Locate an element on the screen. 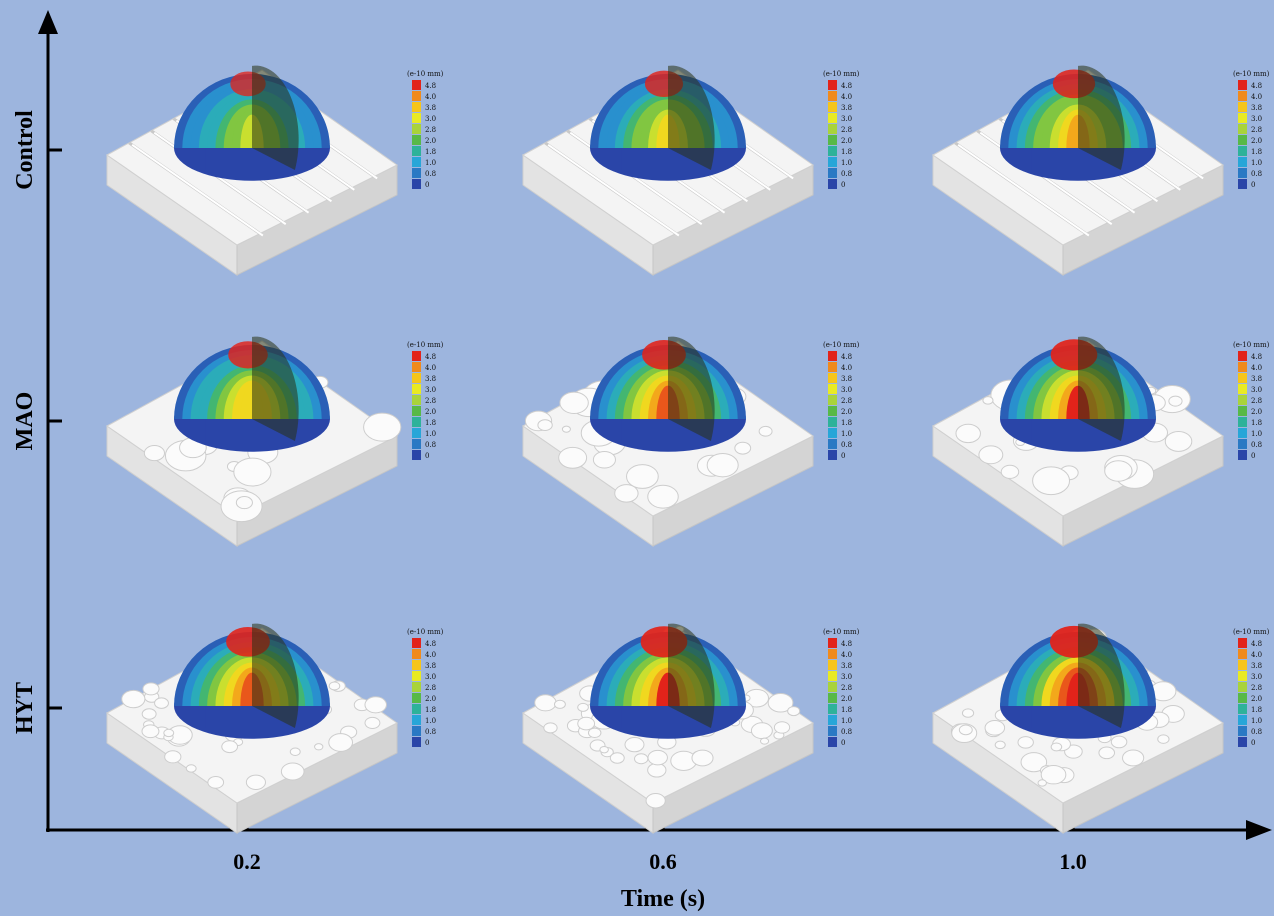  panel-mao-0_6: (e-10 mm) 4.8 4.0 3.8 3.0 2.8 2.0 1.8 1.0 0.8 0 is located at coordinates (691, 441).